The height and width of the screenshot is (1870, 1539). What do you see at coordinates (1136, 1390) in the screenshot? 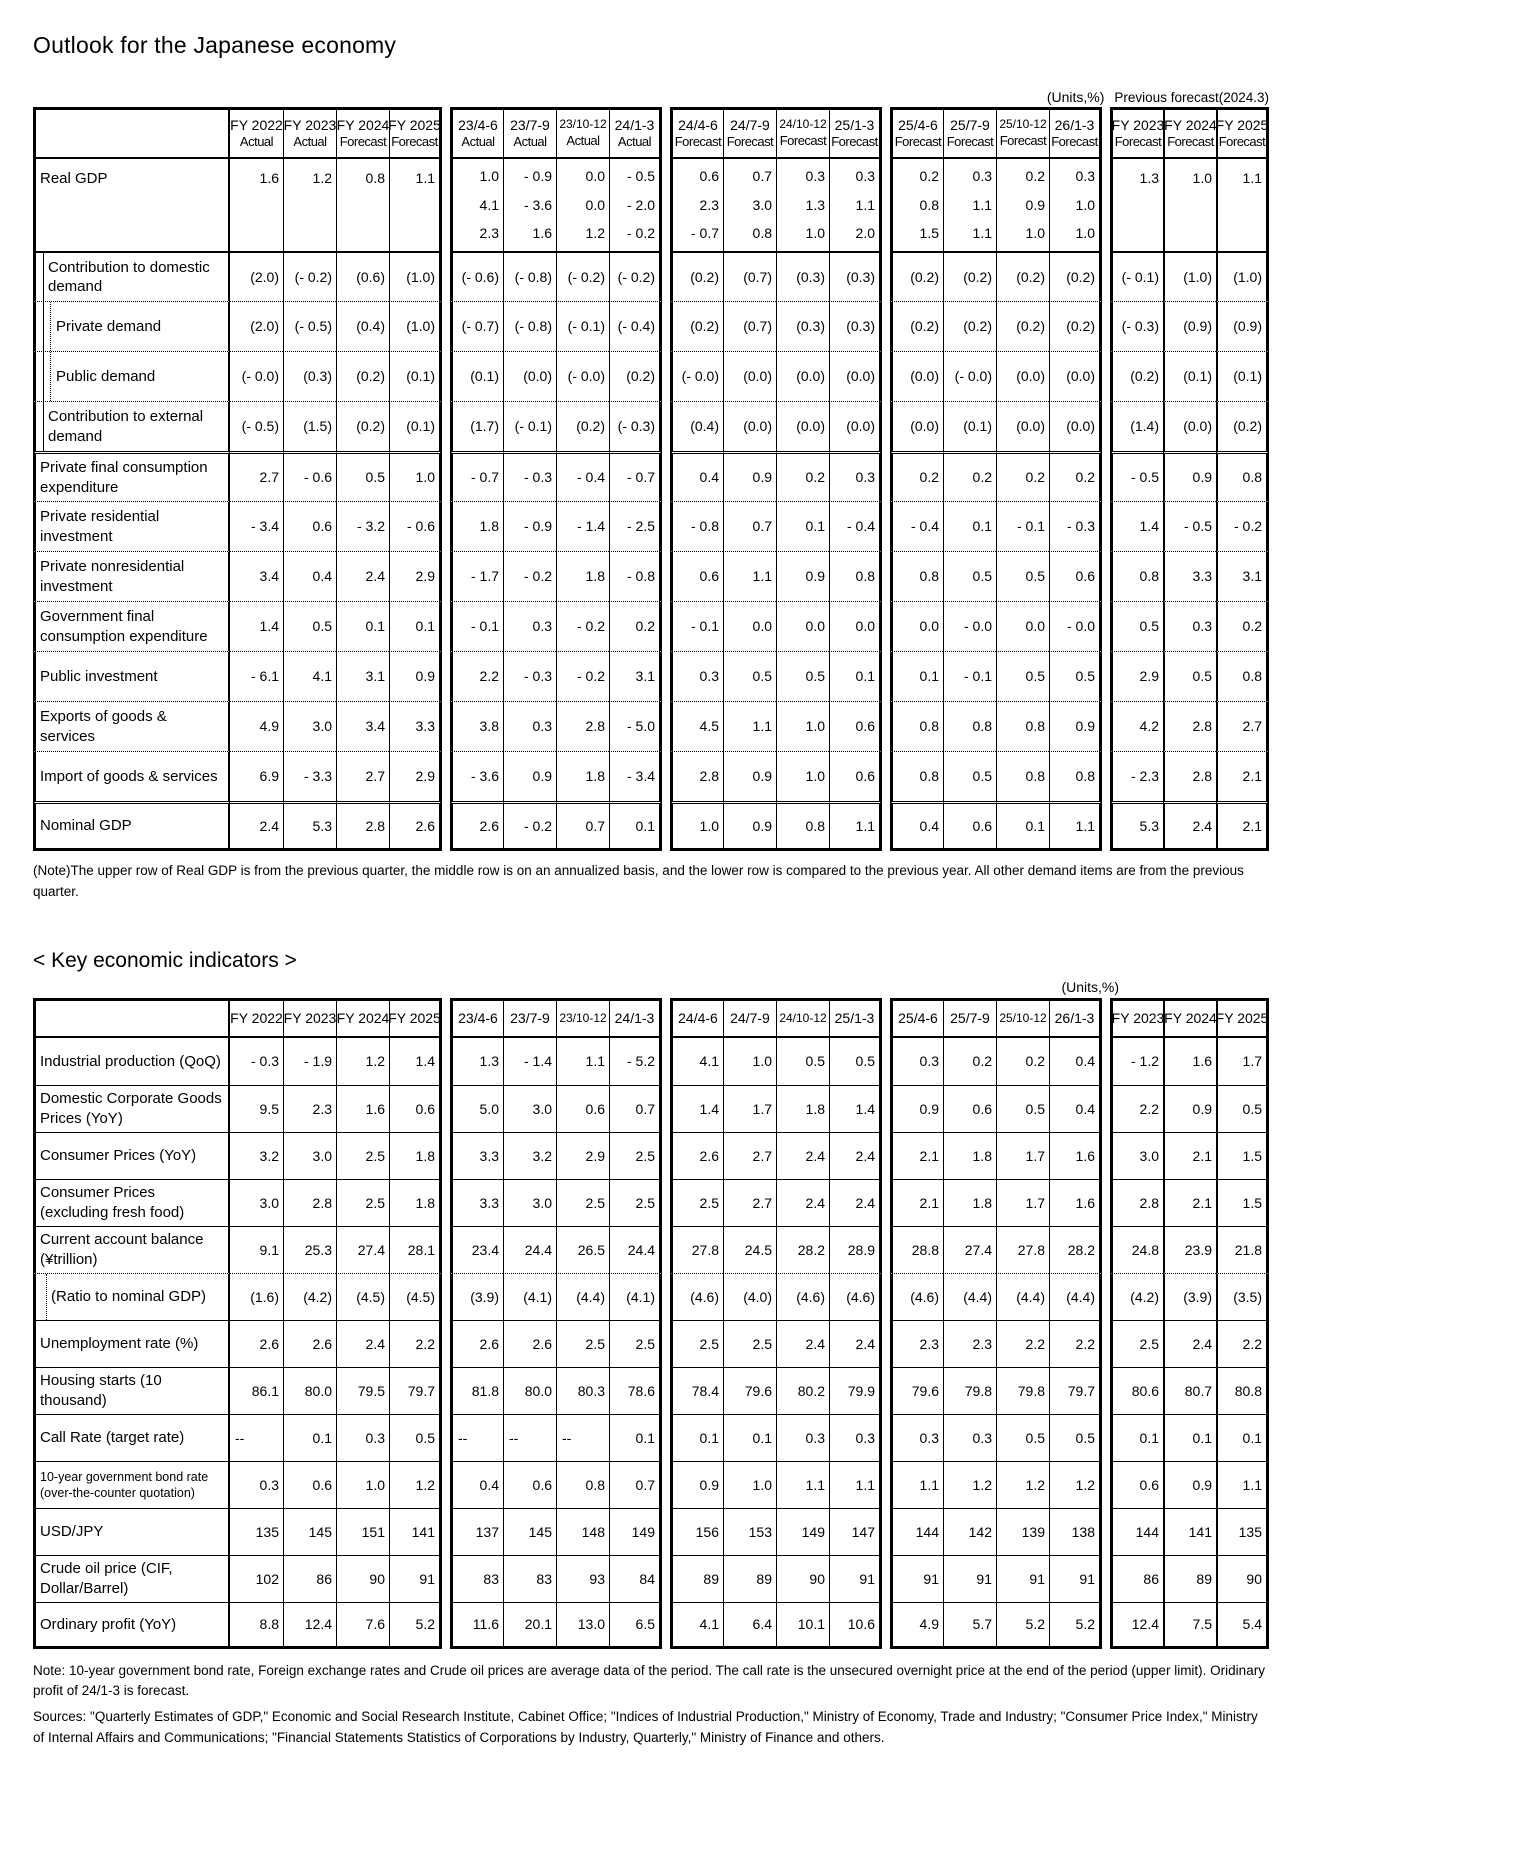
I see `value-cell: 80.6` at bounding box center [1136, 1390].